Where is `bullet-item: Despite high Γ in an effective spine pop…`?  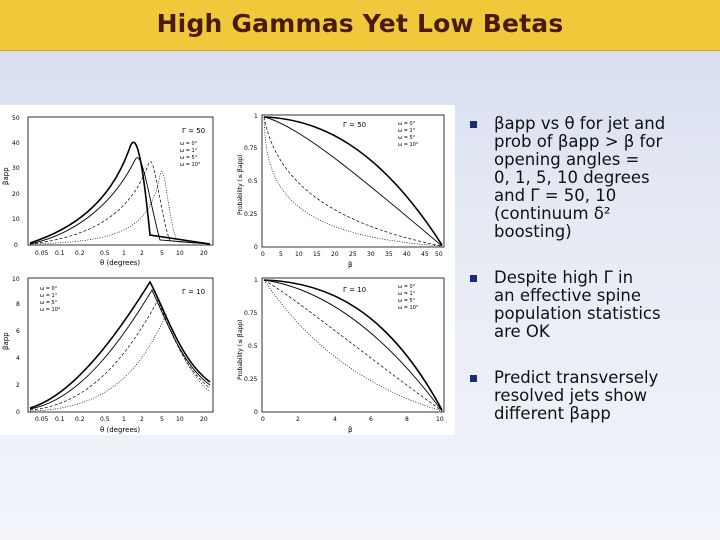
bullet-item: Despite high Γ in an effective spine pop… is located at coordinates (591, 305).